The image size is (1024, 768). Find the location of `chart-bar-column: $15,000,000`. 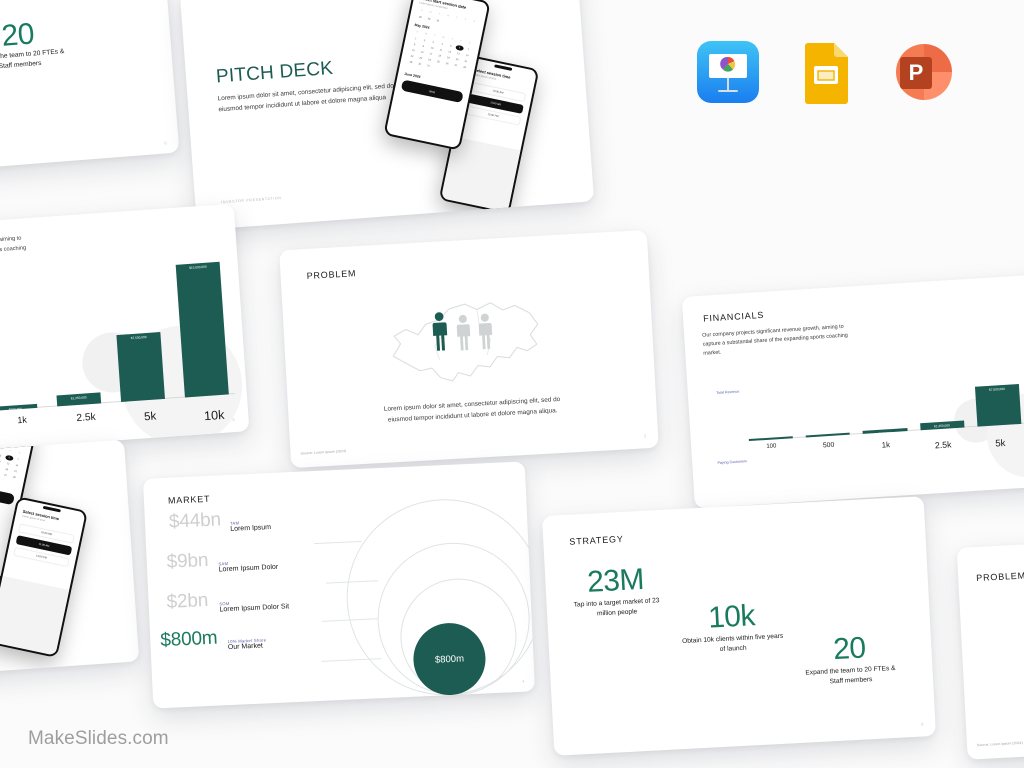

chart-bar-column: $15,000,000 is located at coordinates (202, 325).